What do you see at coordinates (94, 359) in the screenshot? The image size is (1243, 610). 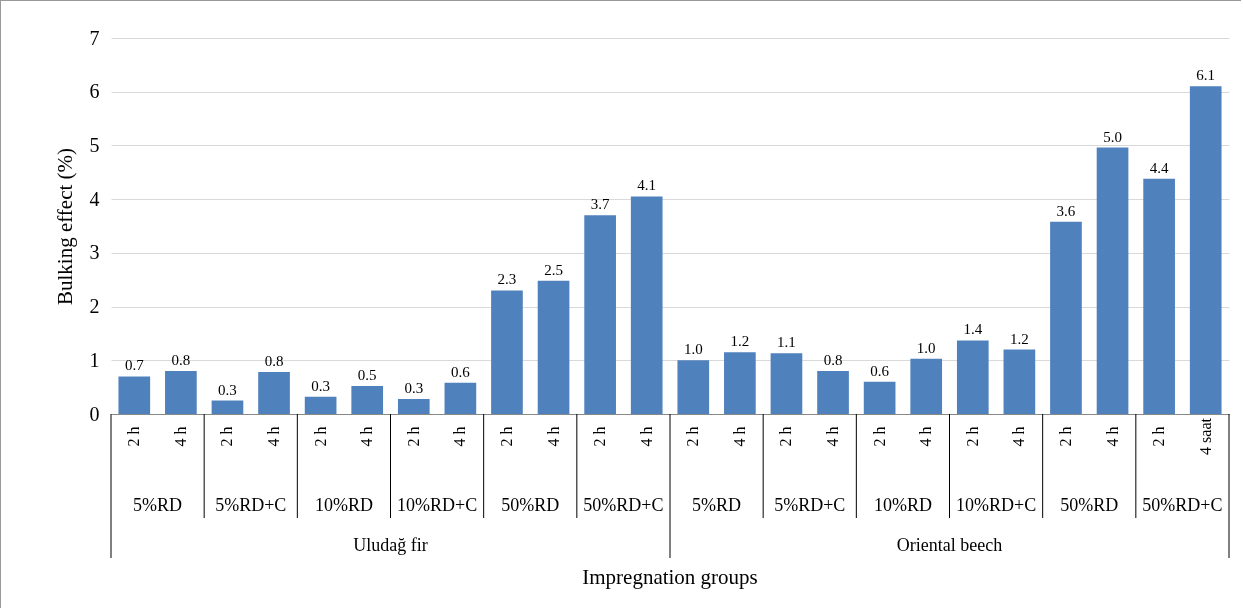 I see `y-tick-label: 1` at bounding box center [94, 359].